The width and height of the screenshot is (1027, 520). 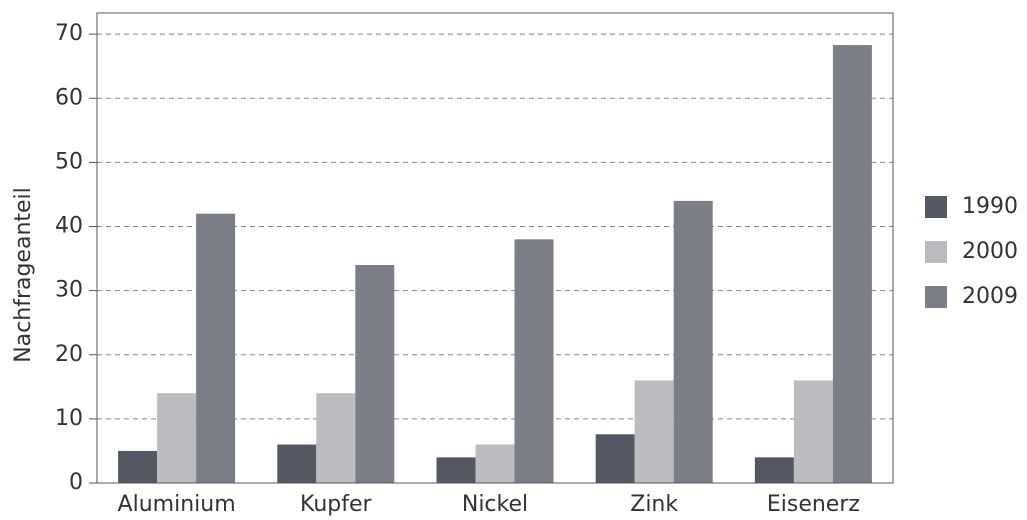 What do you see at coordinates (76, 482) in the screenshot?
I see `y-tick-label: 0` at bounding box center [76, 482].